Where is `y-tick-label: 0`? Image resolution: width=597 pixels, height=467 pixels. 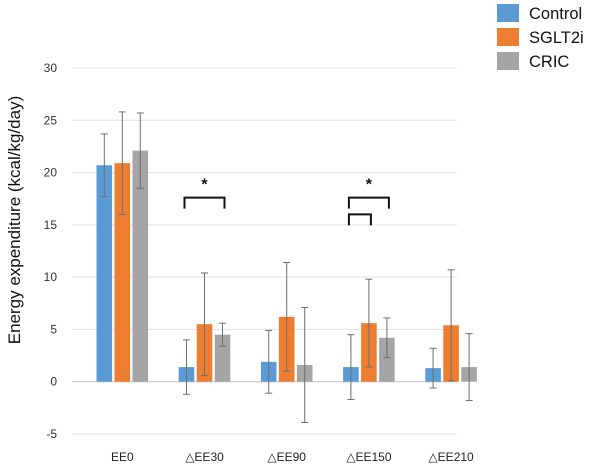 y-tick-label: 0 is located at coordinates (53, 382).